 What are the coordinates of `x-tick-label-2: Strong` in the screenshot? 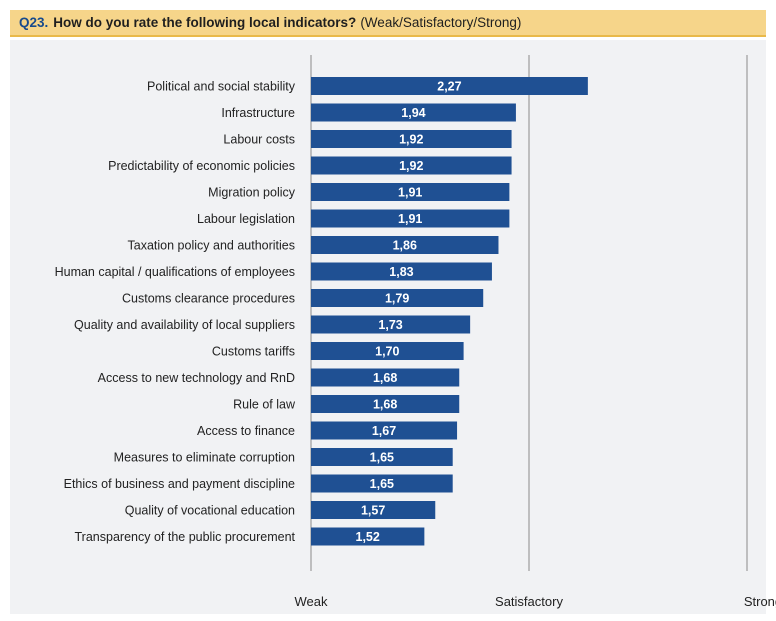 It's located at (760, 601).